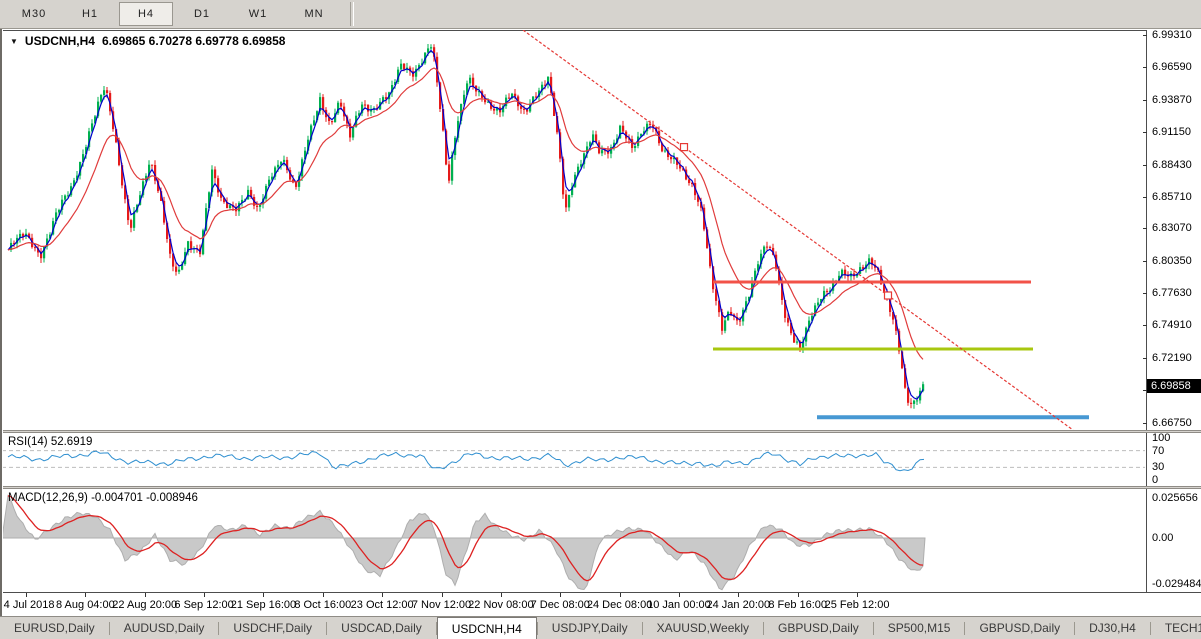 Image resolution: width=1201 pixels, height=639 pixels. What do you see at coordinates (1173, 459) in the screenshot?
I see `rsi-axis: 100 70 30 0` at bounding box center [1173, 459].